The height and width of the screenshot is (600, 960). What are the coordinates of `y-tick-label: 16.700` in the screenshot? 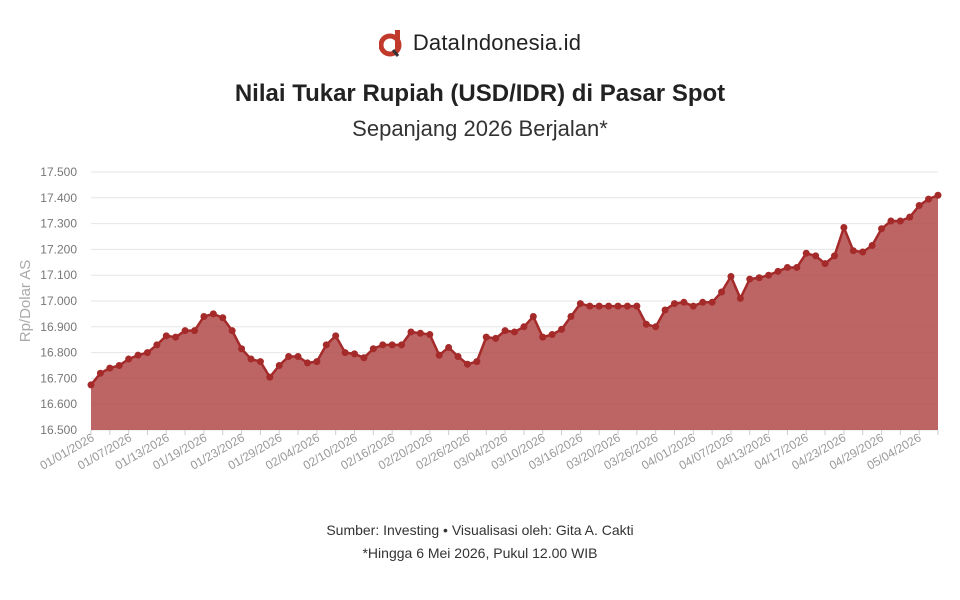 It's located at (58, 378).